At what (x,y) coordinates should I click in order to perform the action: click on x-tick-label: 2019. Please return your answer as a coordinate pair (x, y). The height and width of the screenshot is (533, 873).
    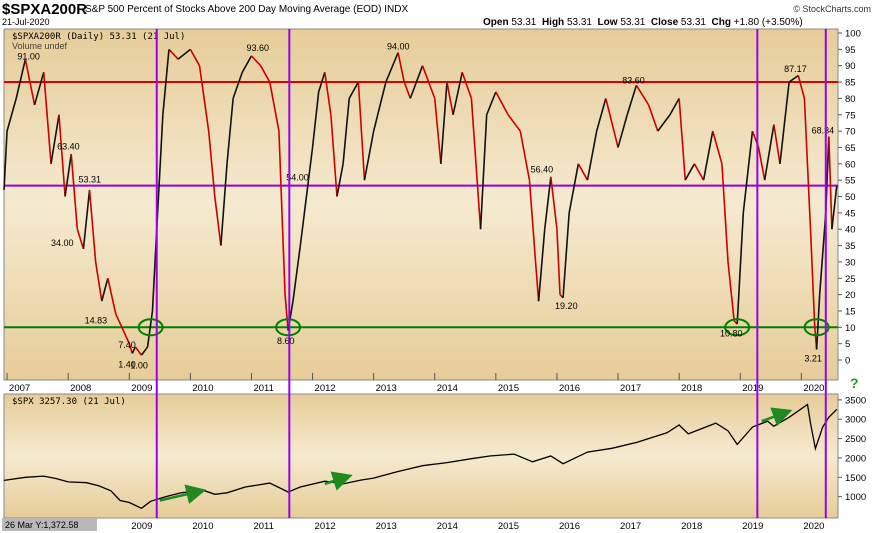
    Looking at the image, I should click on (752, 388).